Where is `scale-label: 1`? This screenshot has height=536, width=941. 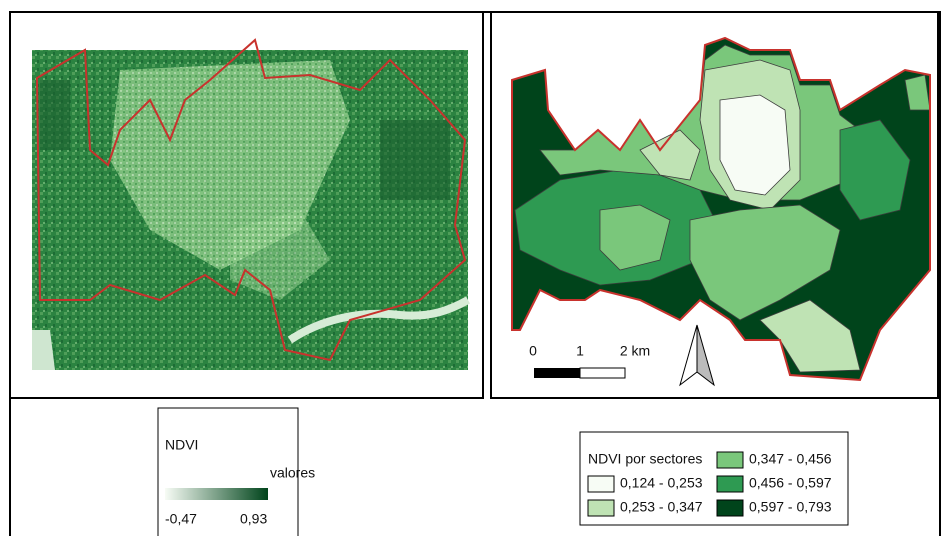
scale-label: 1 is located at coordinates (580, 351).